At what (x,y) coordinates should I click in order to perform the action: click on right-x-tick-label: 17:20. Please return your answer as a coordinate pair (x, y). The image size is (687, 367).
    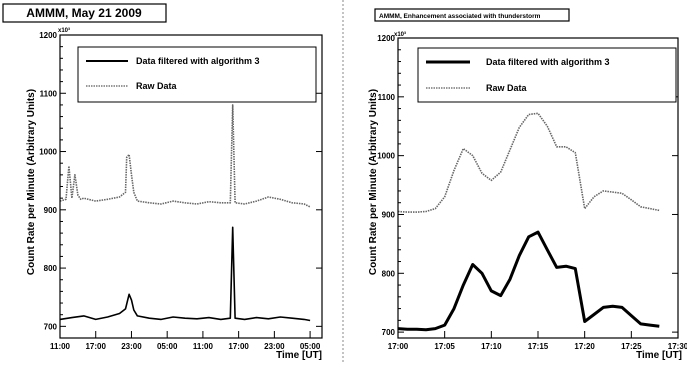
    Looking at the image, I should click on (584, 346).